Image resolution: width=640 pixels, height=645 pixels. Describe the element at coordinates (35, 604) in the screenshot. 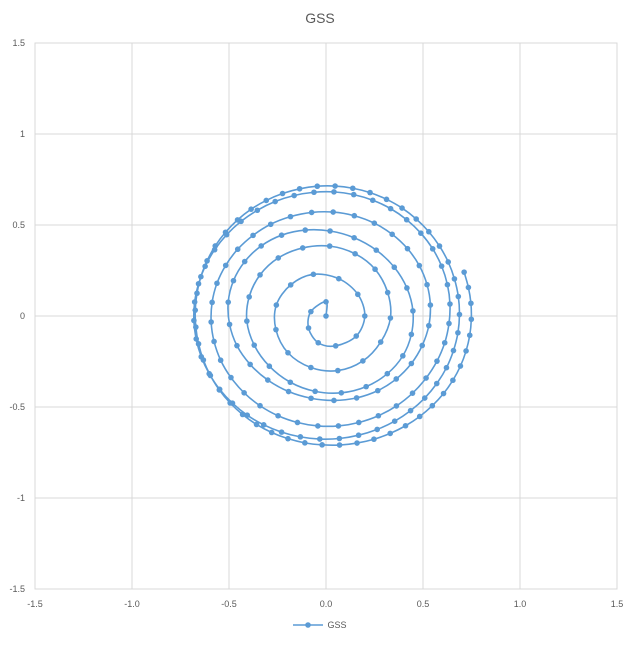

I see `x-tick-label: -1.5` at that location.